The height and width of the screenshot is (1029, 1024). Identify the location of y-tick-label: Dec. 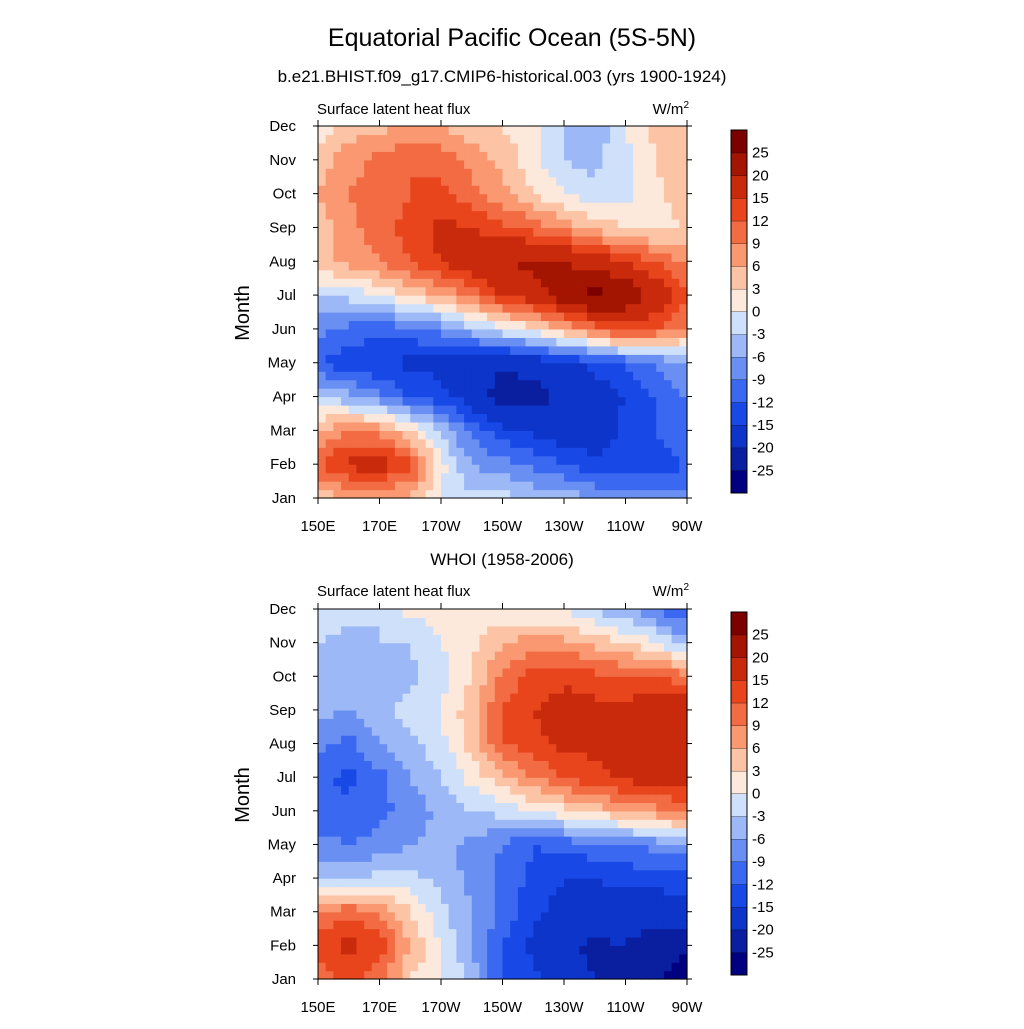
(282, 609).